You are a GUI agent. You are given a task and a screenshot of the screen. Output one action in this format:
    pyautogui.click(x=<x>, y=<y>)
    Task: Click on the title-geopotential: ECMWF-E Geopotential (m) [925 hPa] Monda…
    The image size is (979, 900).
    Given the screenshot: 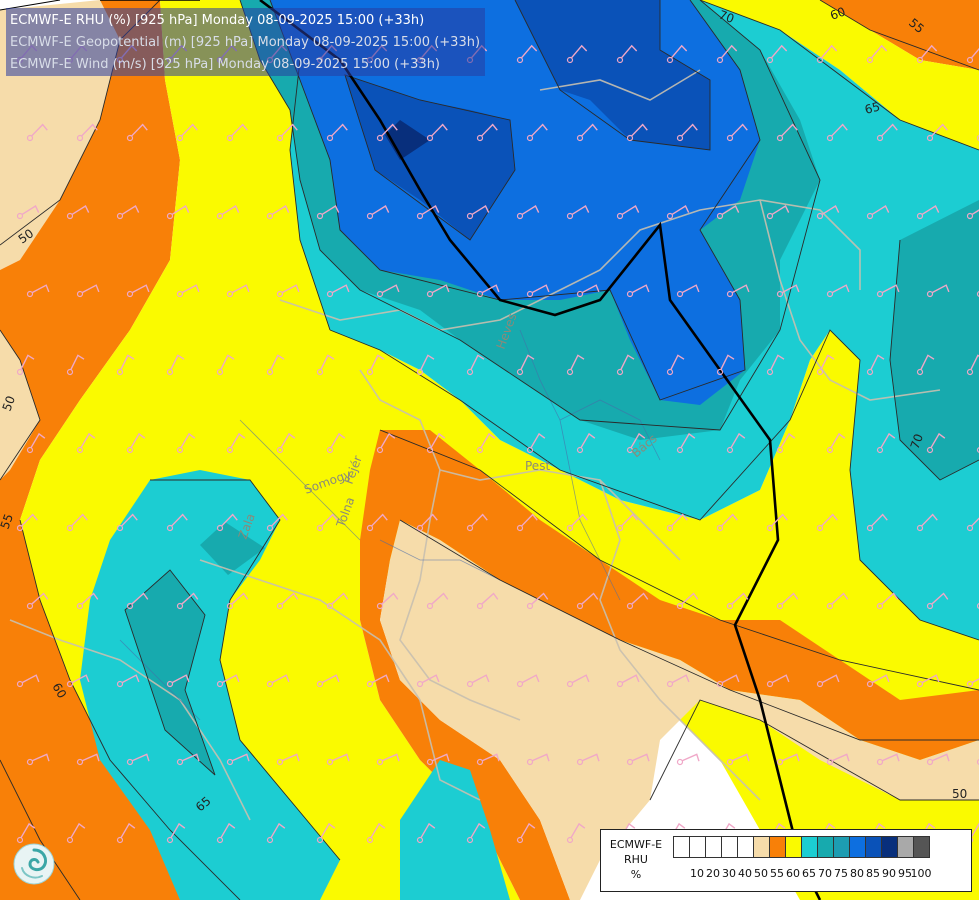 What is the action you would take?
    pyautogui.click(x=245, y=42)
    